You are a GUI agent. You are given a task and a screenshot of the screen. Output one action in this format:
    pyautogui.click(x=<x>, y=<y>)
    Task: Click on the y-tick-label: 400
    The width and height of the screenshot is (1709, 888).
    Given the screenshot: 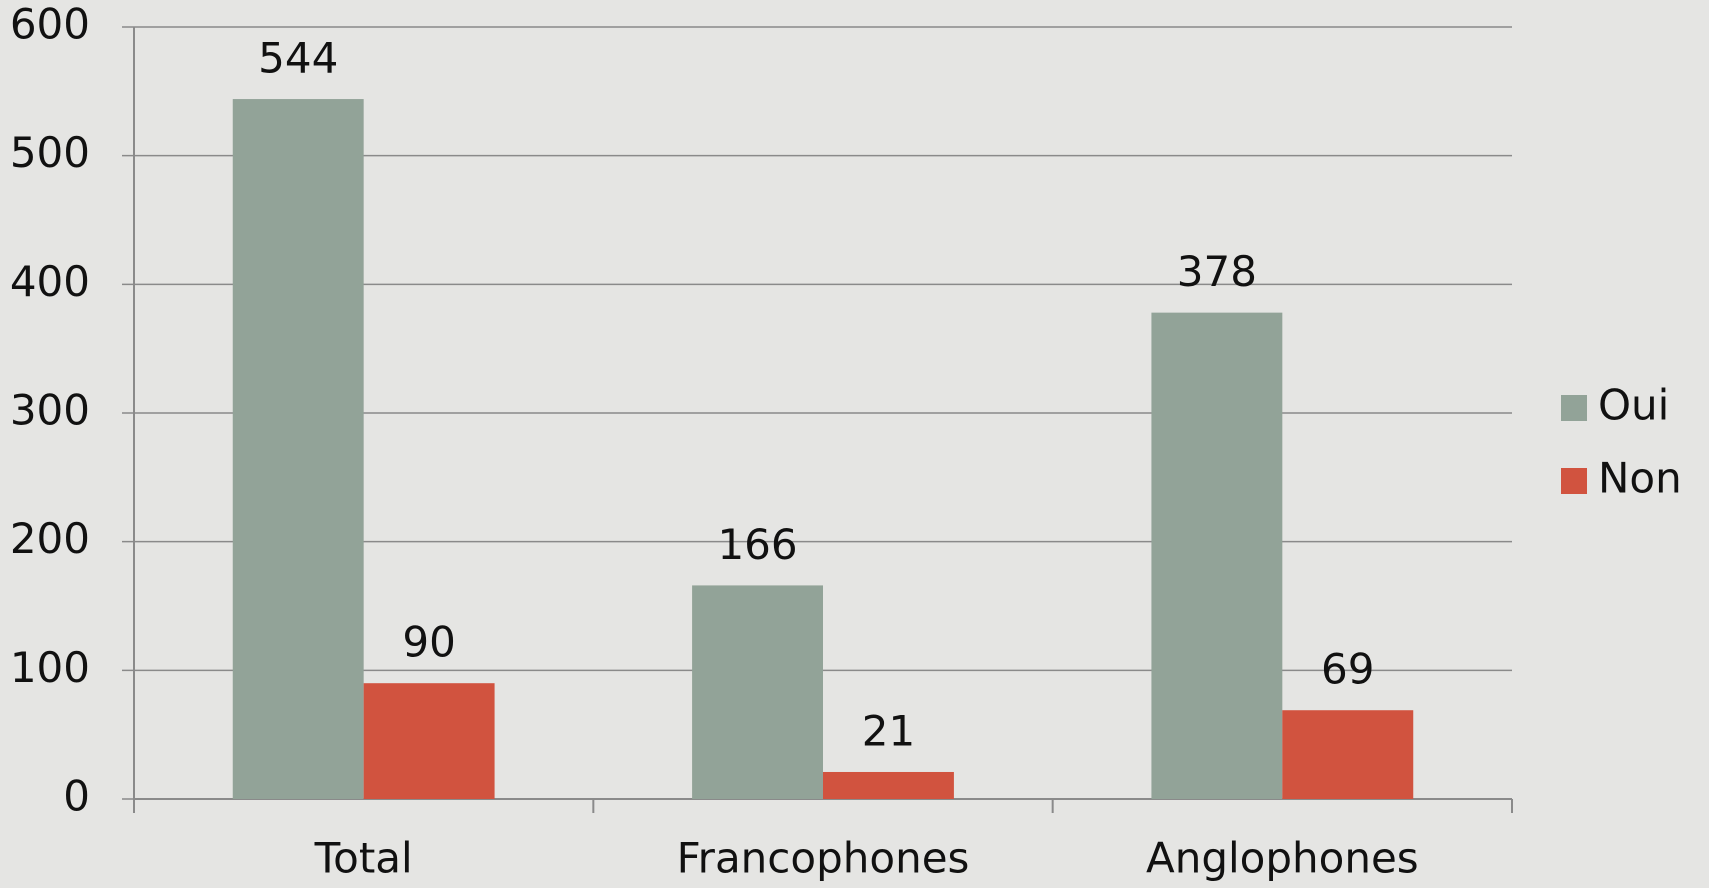 What is the action you would take?
    pyautogui.click(x=50, y=281)
    